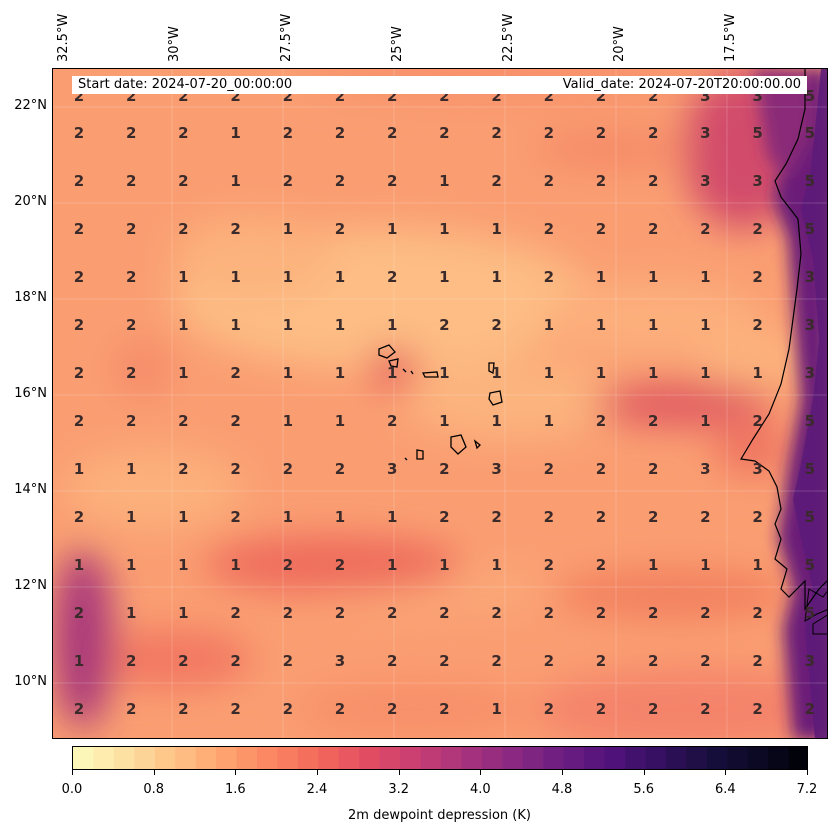 The image size is (837, 836). Describe the element at coordinates (30, 489) in the screenshot. I see `latitude-label: 14°N` at that location.